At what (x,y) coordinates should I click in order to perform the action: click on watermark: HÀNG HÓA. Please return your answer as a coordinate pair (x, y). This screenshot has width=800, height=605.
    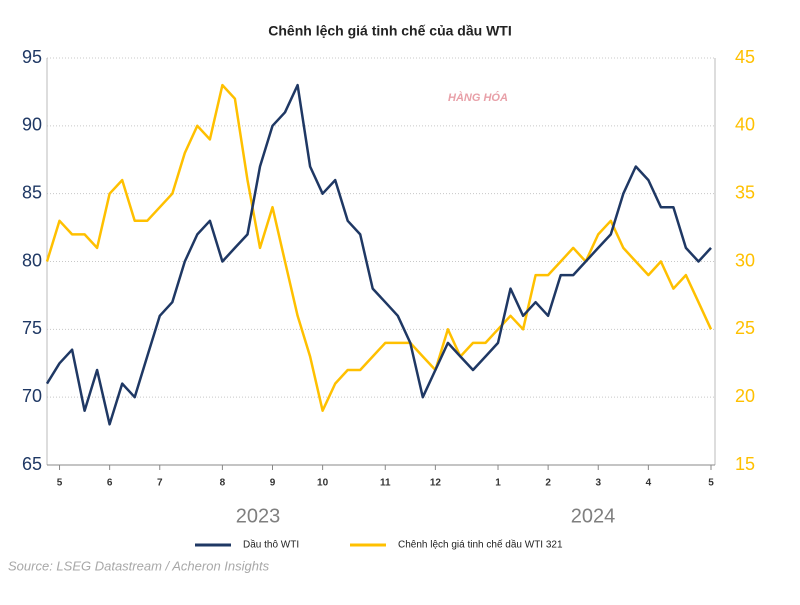
    Looking at the image, I should click on (478, 97).